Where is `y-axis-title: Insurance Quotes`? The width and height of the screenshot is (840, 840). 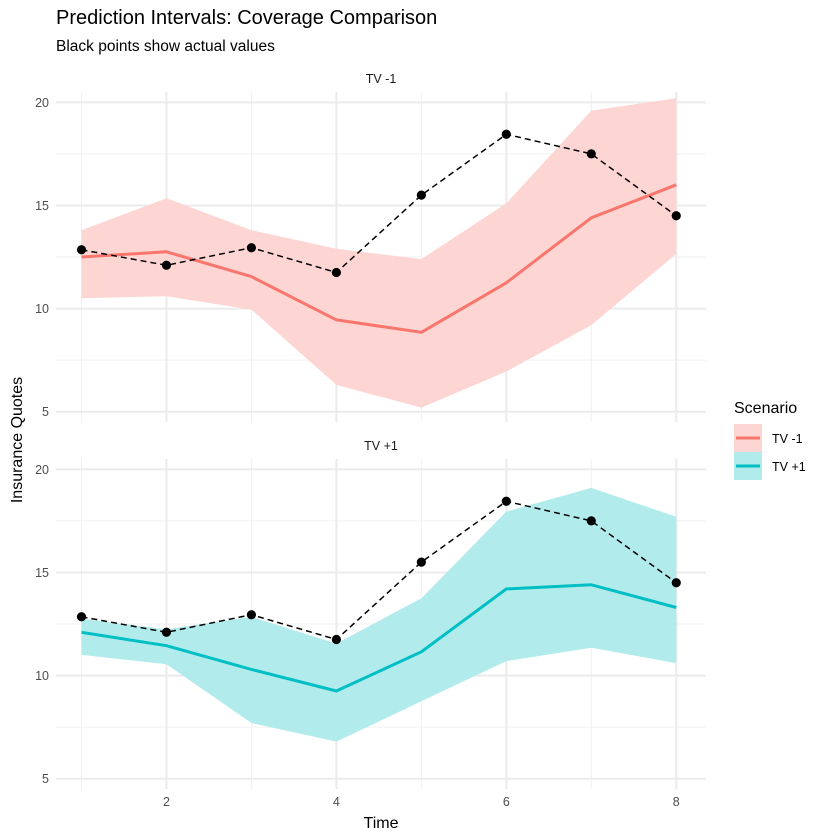
y-axis-title: Insurance Quotes is located at coordinates (17, 440).